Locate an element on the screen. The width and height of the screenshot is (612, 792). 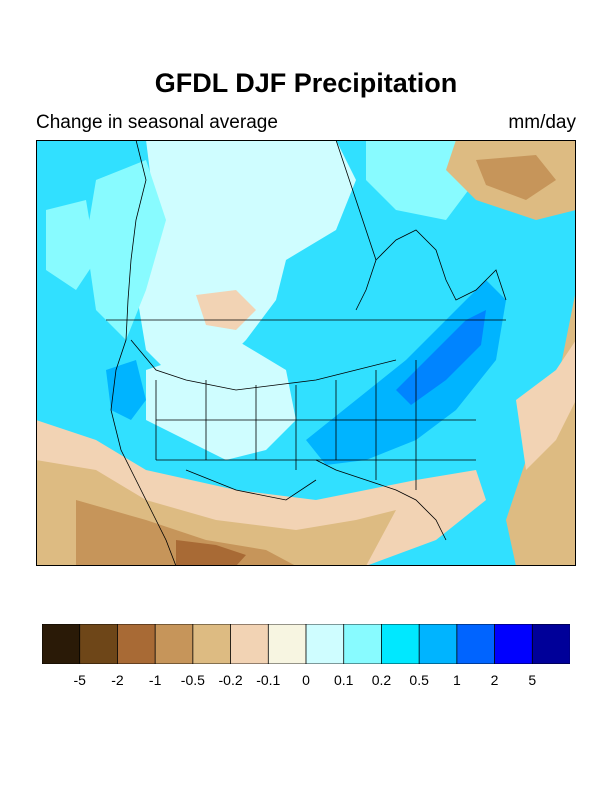
colorbar-tick-label: -0.1 is located at coordinates (268, 680).